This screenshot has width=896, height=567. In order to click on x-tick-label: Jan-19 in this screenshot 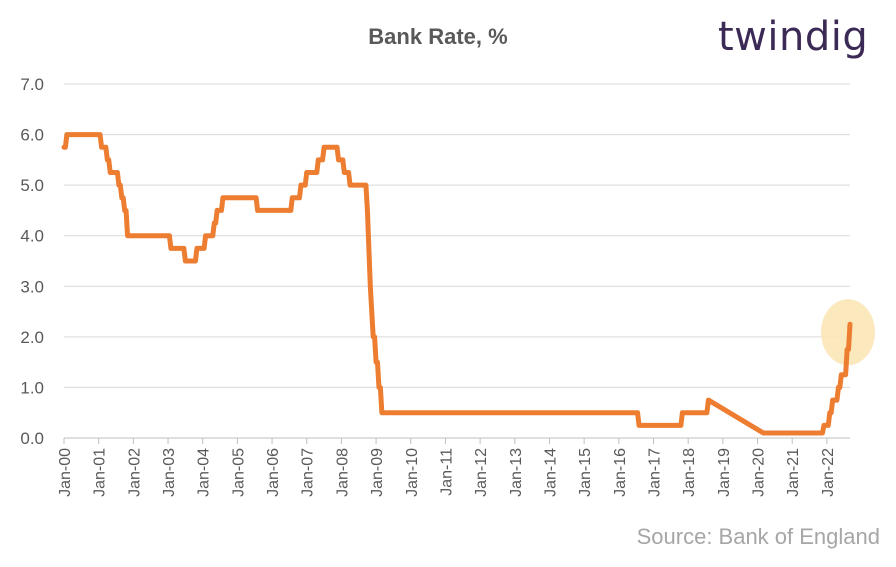, I will do `click(724, 472)`.